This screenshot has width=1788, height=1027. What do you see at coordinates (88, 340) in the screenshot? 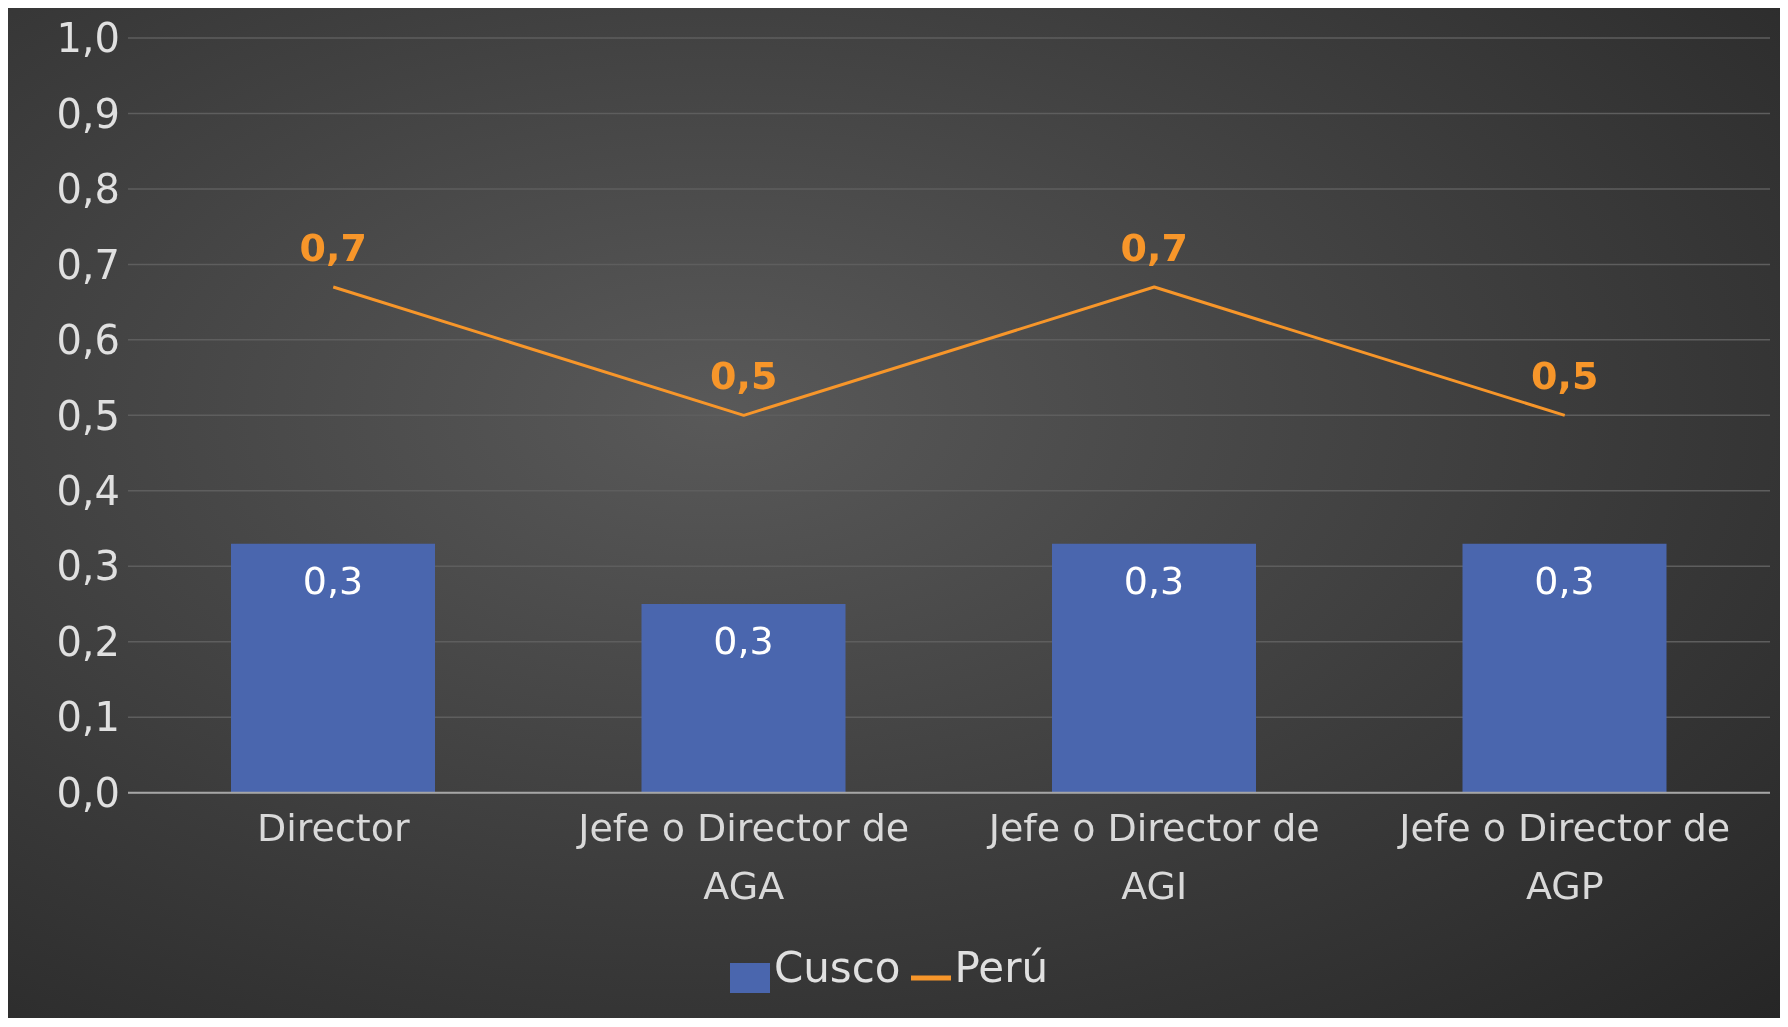
I see `y-tick-label: 0,6` at bounding box center [88, 340].